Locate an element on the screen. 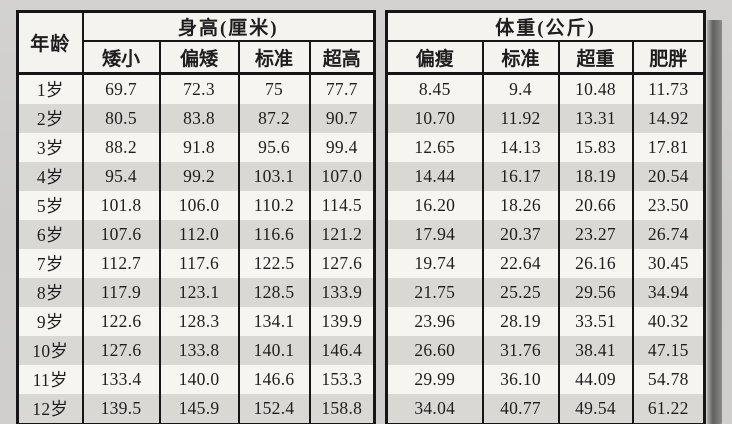  weight-value-cell: 40.32 is located at coordinates (668, 321).